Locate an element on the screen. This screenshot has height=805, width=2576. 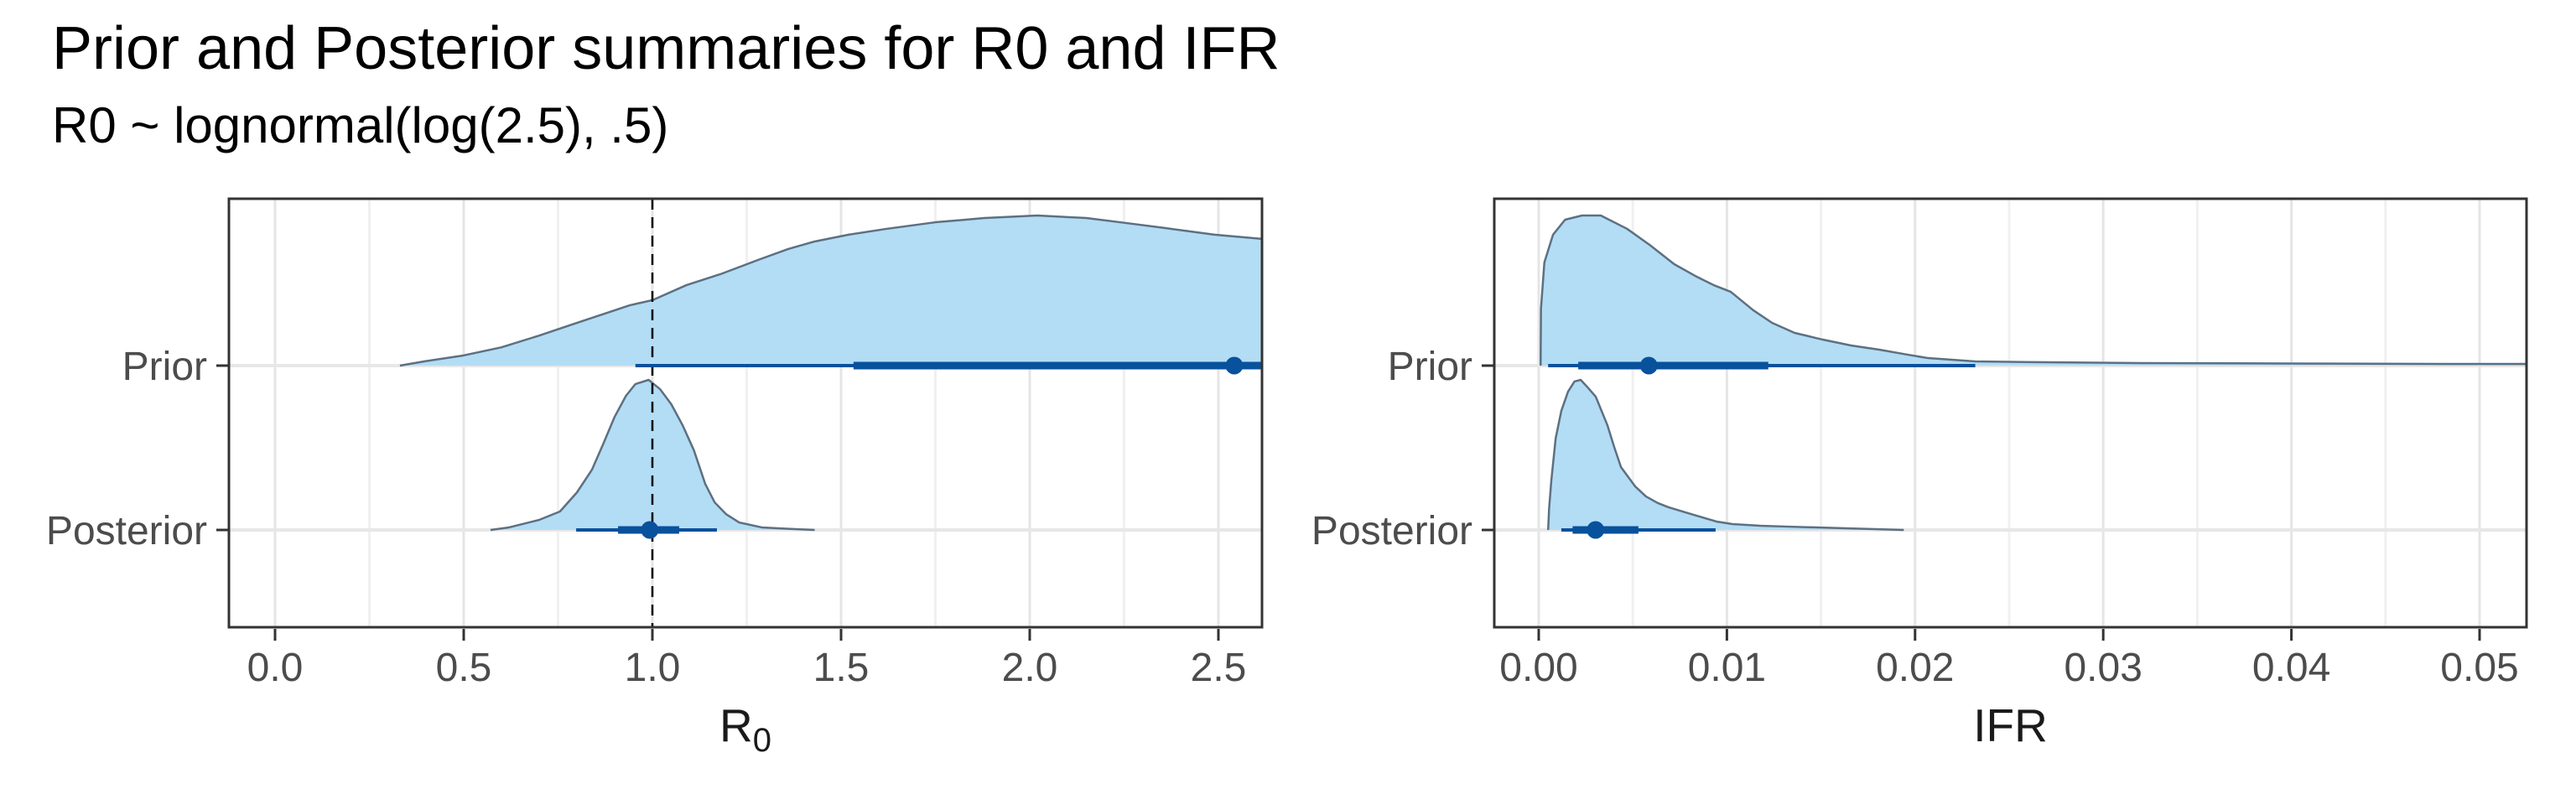
x-tick-label: 1.0 is located at coordinates (653, 668).